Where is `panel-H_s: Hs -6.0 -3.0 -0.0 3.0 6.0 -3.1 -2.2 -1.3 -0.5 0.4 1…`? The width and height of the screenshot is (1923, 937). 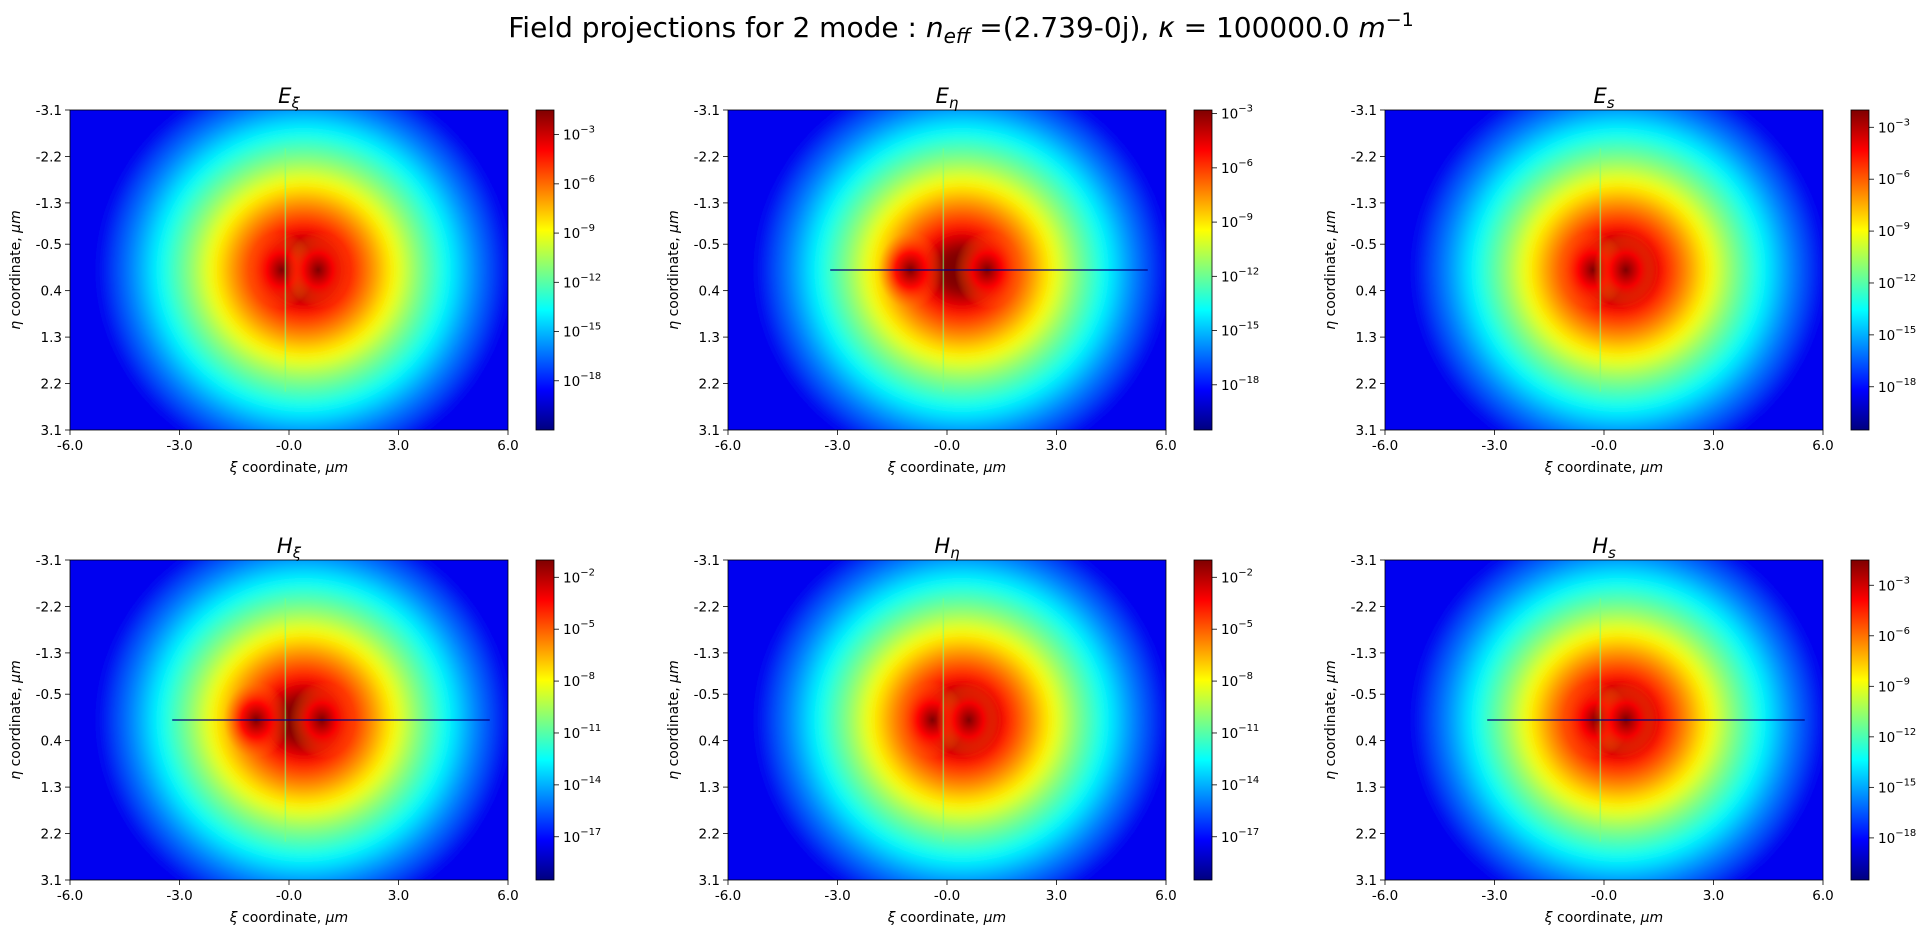 panel-H_s: Hs -6.0 -3.0 -0.0 3.0 6.0 -3.1 -2.2 -1.3 -0.5 0.4 1… is located at coordinates (1619, 730).